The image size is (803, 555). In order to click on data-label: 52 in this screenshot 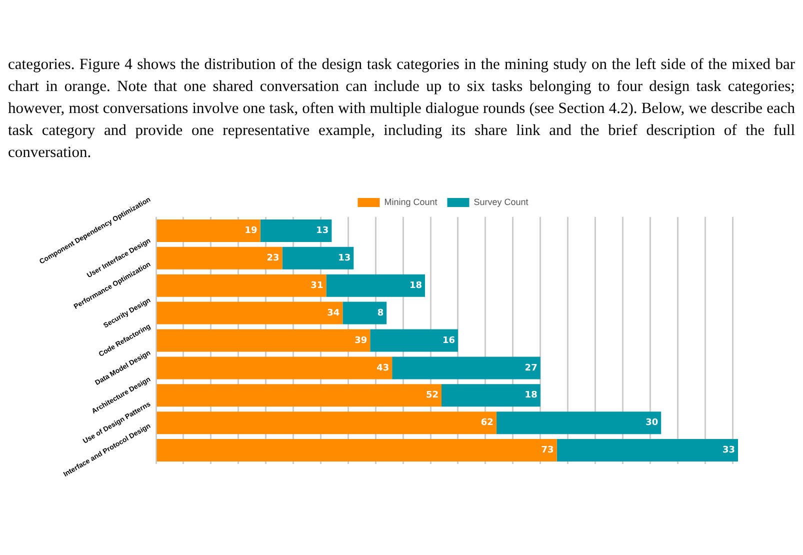, I will do `click(432, 395)`.